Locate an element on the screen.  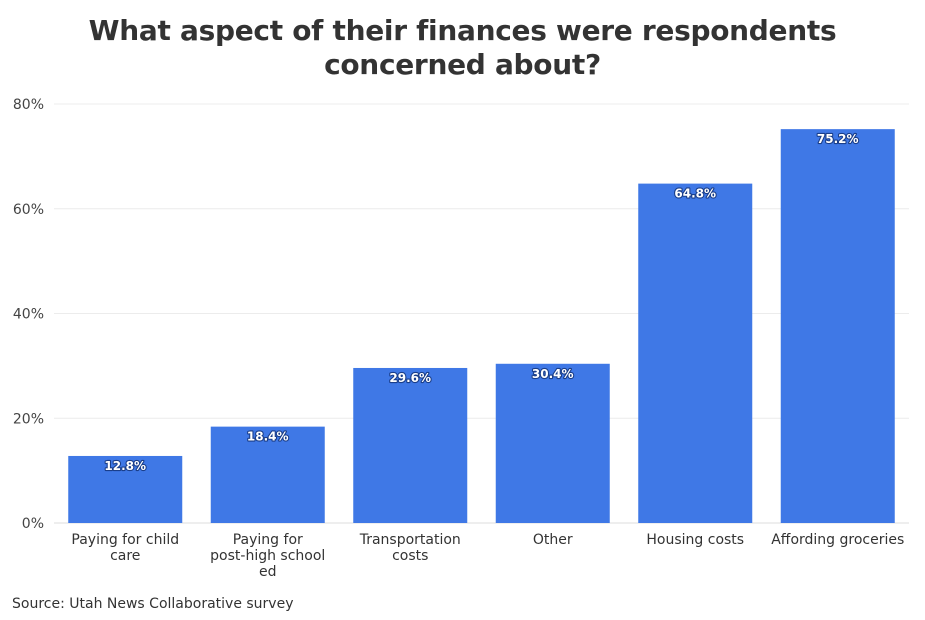
y-tick-label: 80% is located at coordinates (28, 105).